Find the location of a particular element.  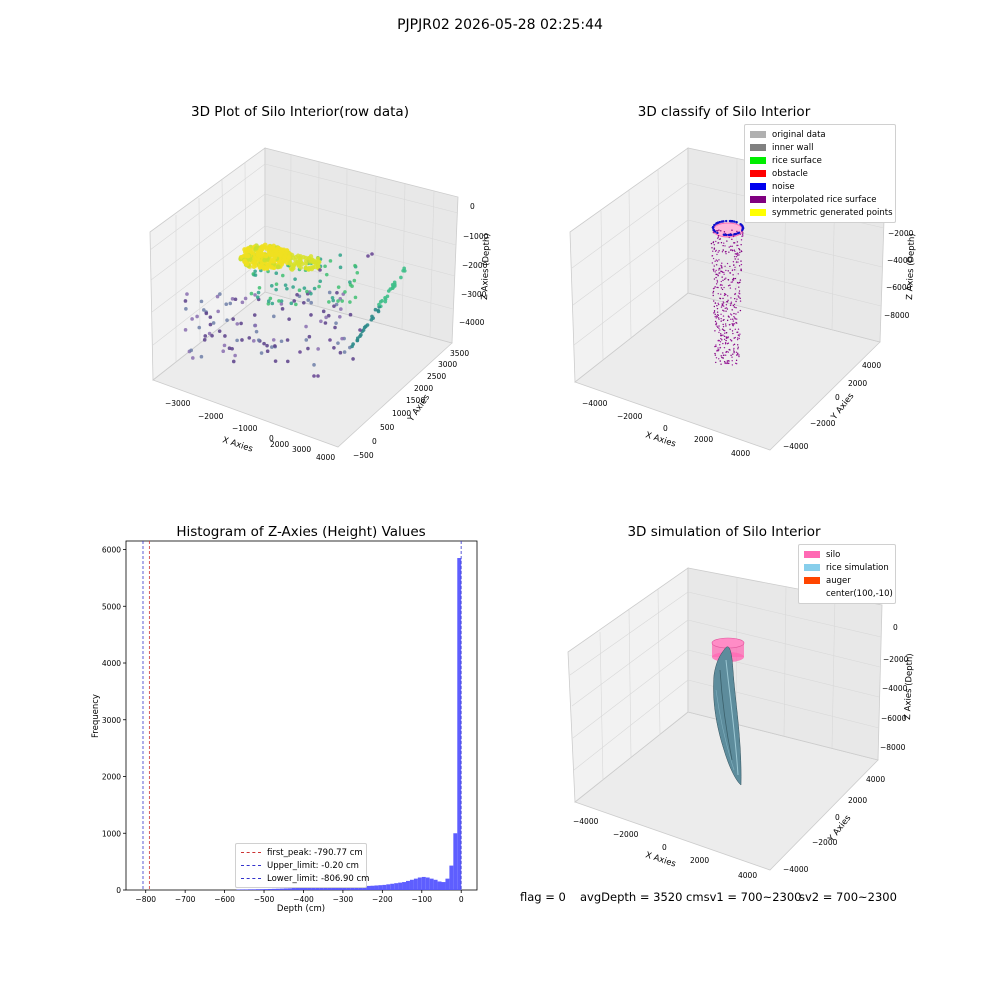

histogram-xticks: −800 −700 −600 −500 −400 −300 −200 −100 0 is located at coordinates (299, 897).